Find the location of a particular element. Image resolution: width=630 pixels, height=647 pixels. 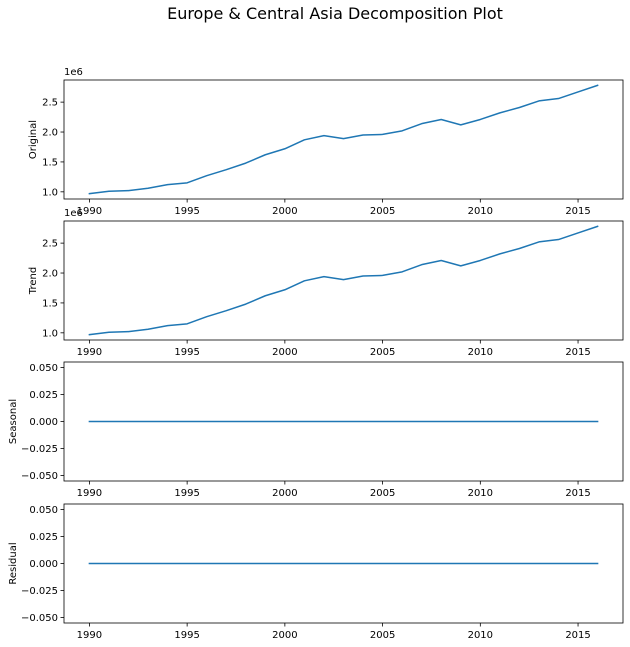

original-x-tick-label: 2010 is located at coordinates (480, 211).